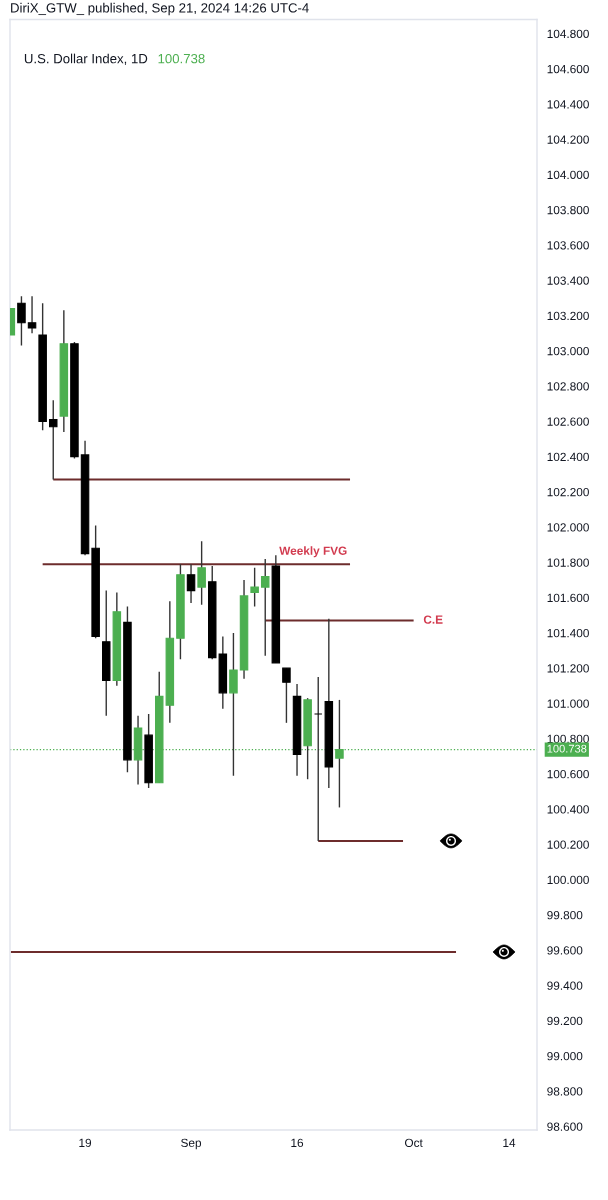  What do you see at coordinates (568, 104) in the screenshot?
I see `y-tick-label: 104.400` at bounding box center [568, 104].